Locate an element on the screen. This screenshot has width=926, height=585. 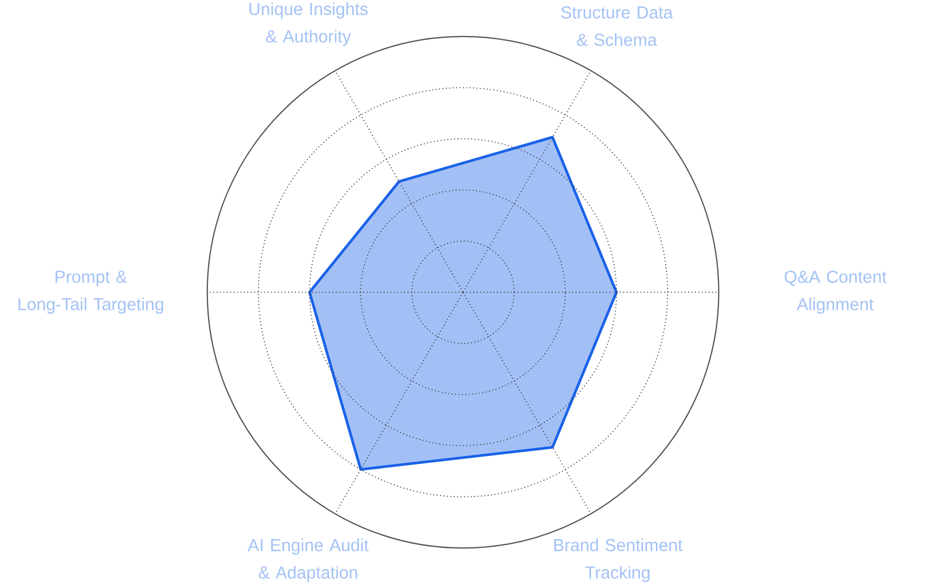
spoke-label: Q&A Content Alignment is located at coordinates (835, 292).